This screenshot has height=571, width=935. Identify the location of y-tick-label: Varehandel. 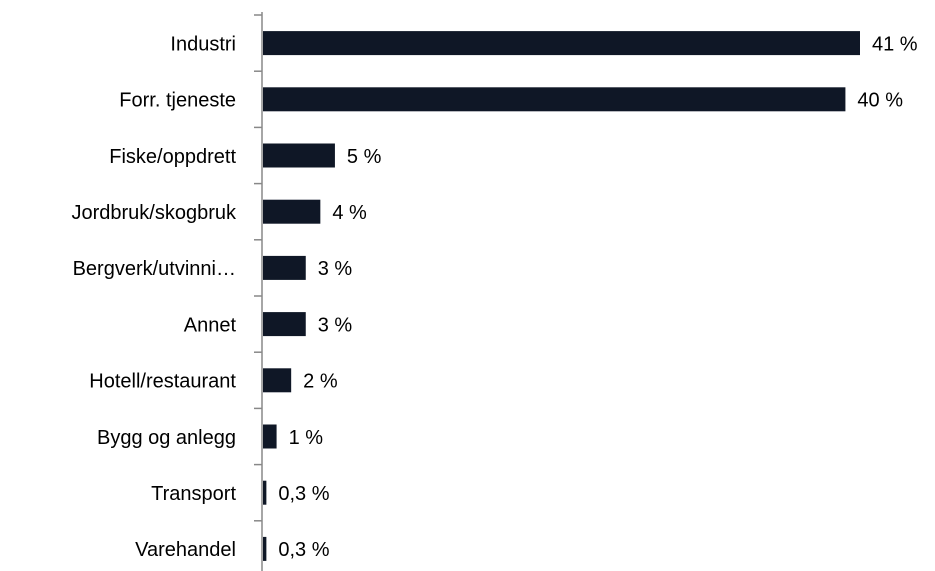
(185, 550).